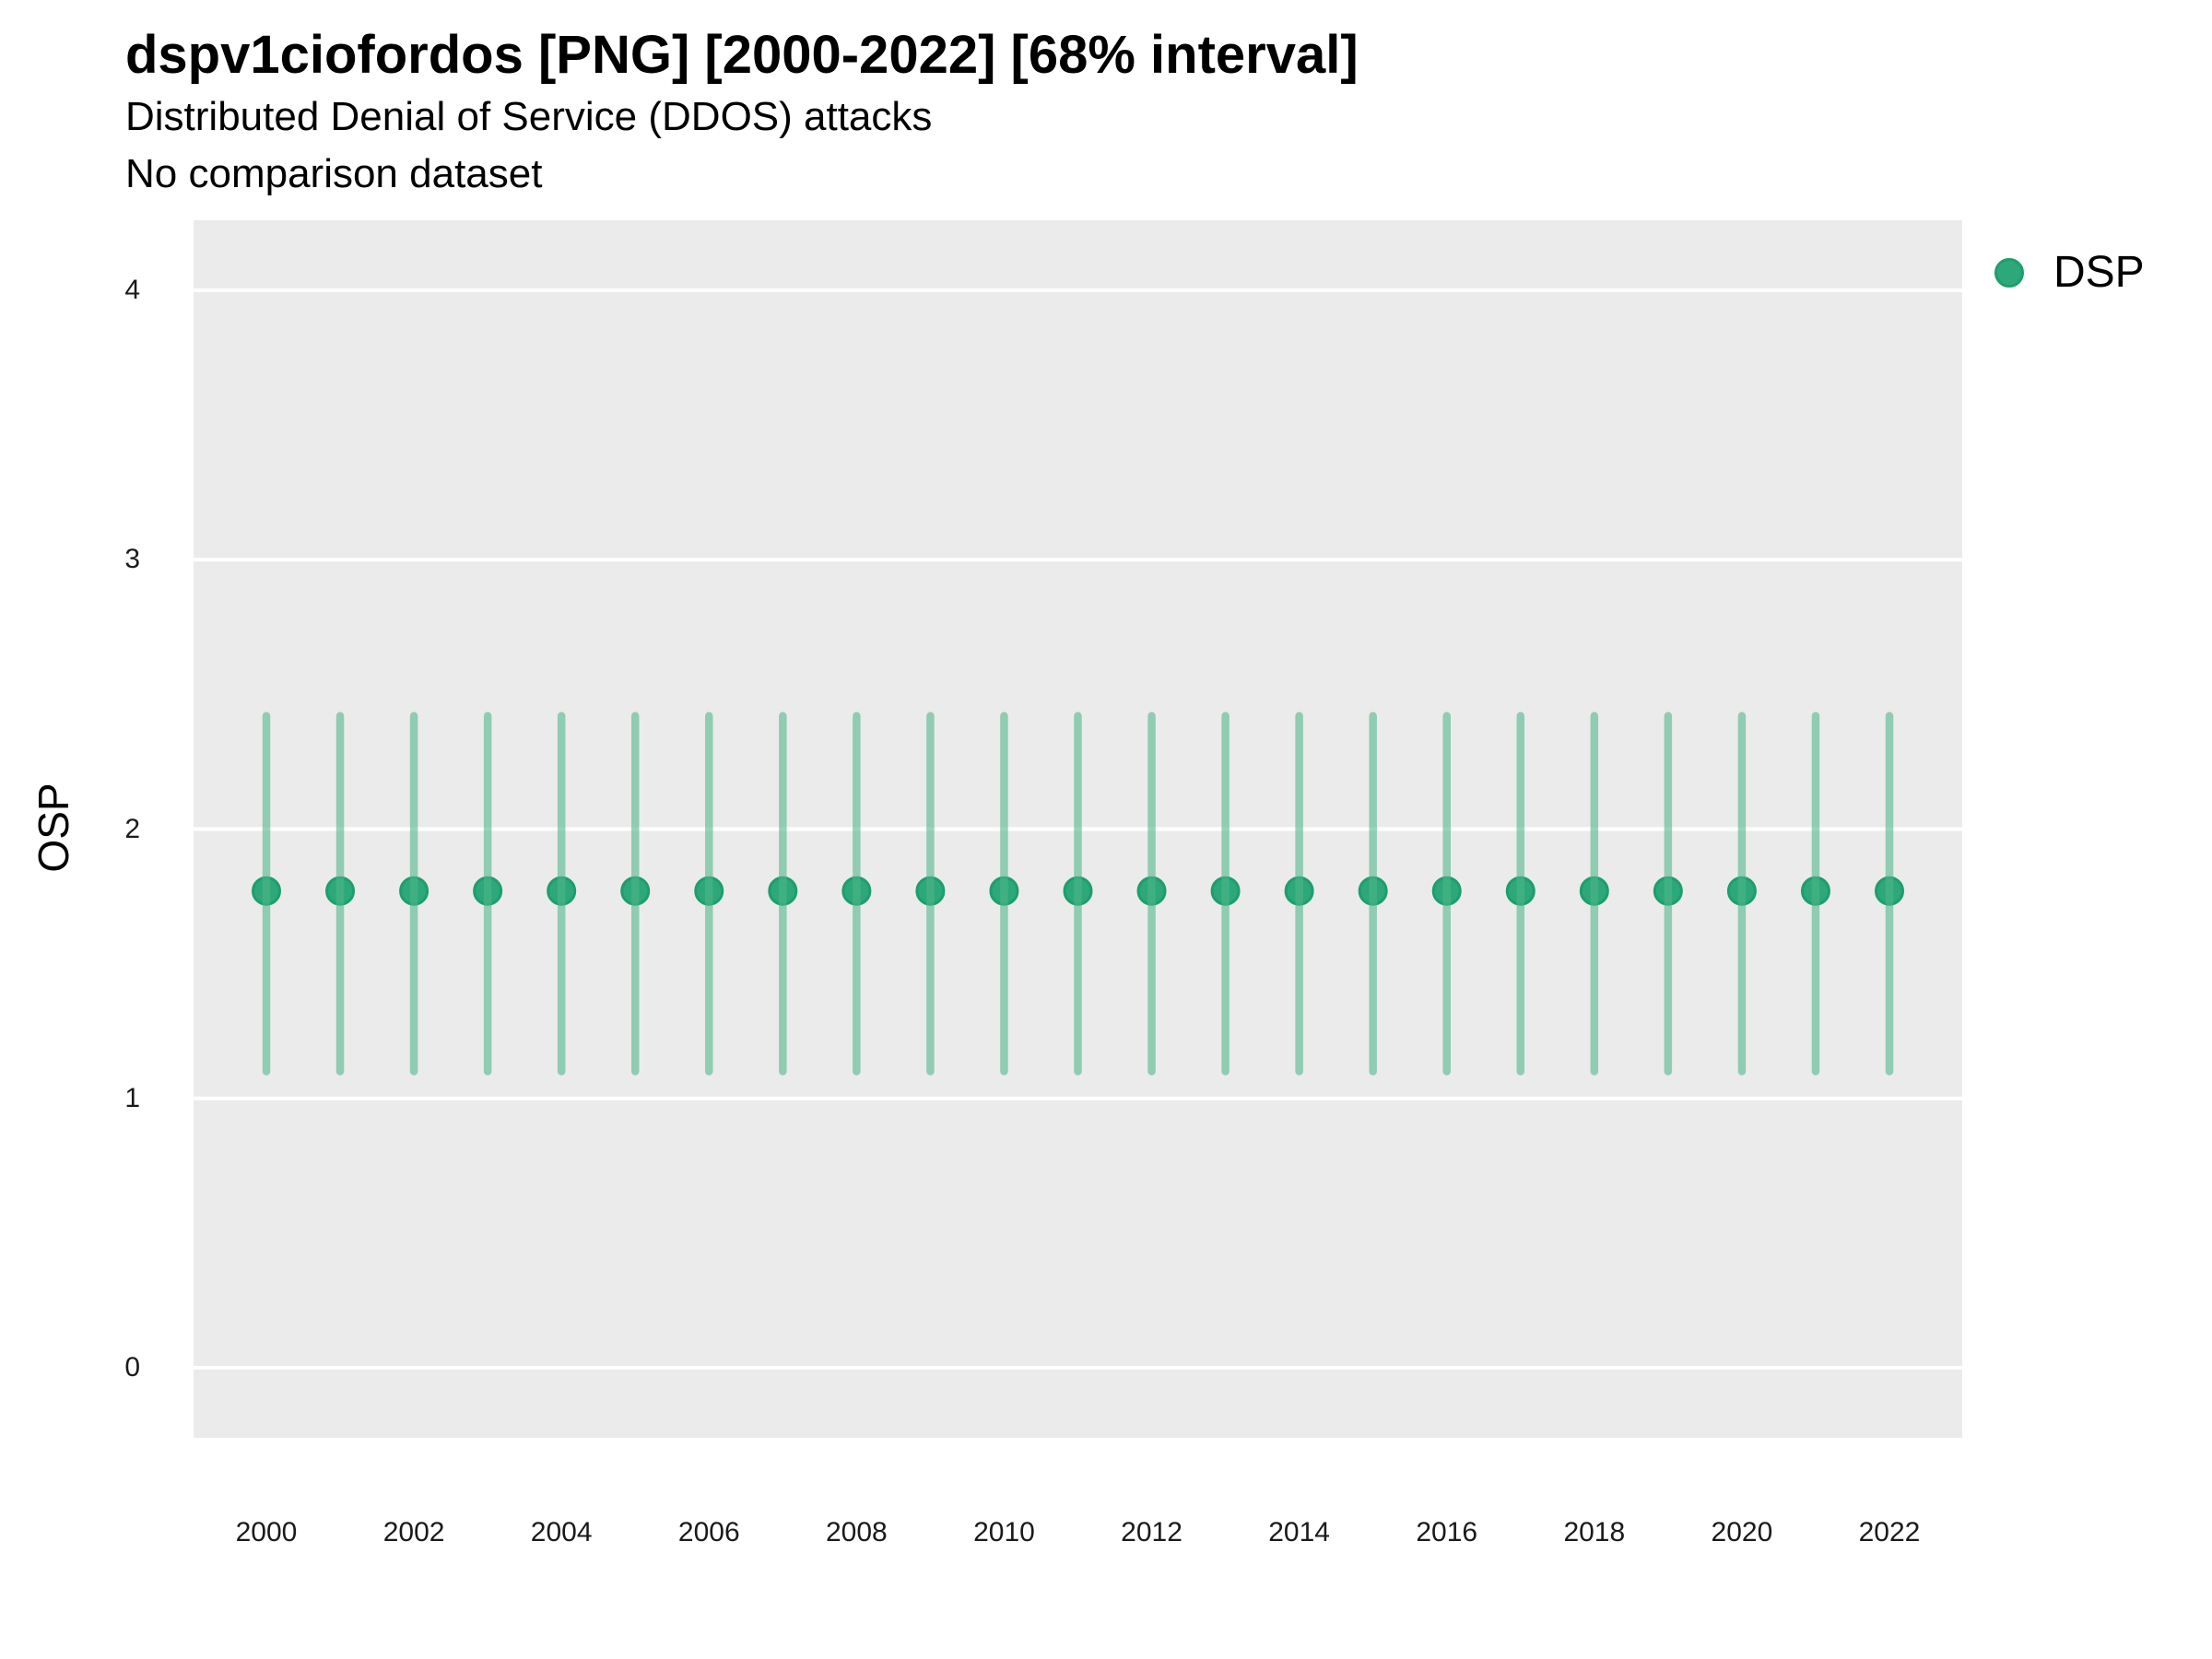  Describe the element at coordinates (561, 1532) in the screenshot. I see `x-tick-label-2004: 2004` at that location.